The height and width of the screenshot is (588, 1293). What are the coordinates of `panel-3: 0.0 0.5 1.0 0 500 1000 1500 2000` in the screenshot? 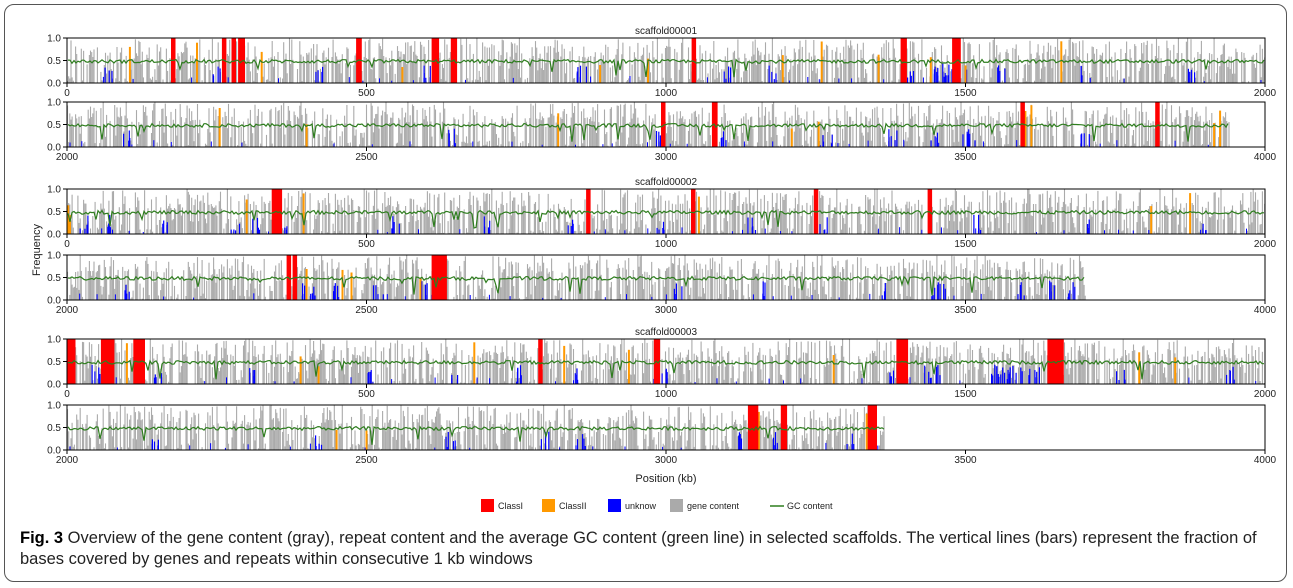 It's located at (661, 218).